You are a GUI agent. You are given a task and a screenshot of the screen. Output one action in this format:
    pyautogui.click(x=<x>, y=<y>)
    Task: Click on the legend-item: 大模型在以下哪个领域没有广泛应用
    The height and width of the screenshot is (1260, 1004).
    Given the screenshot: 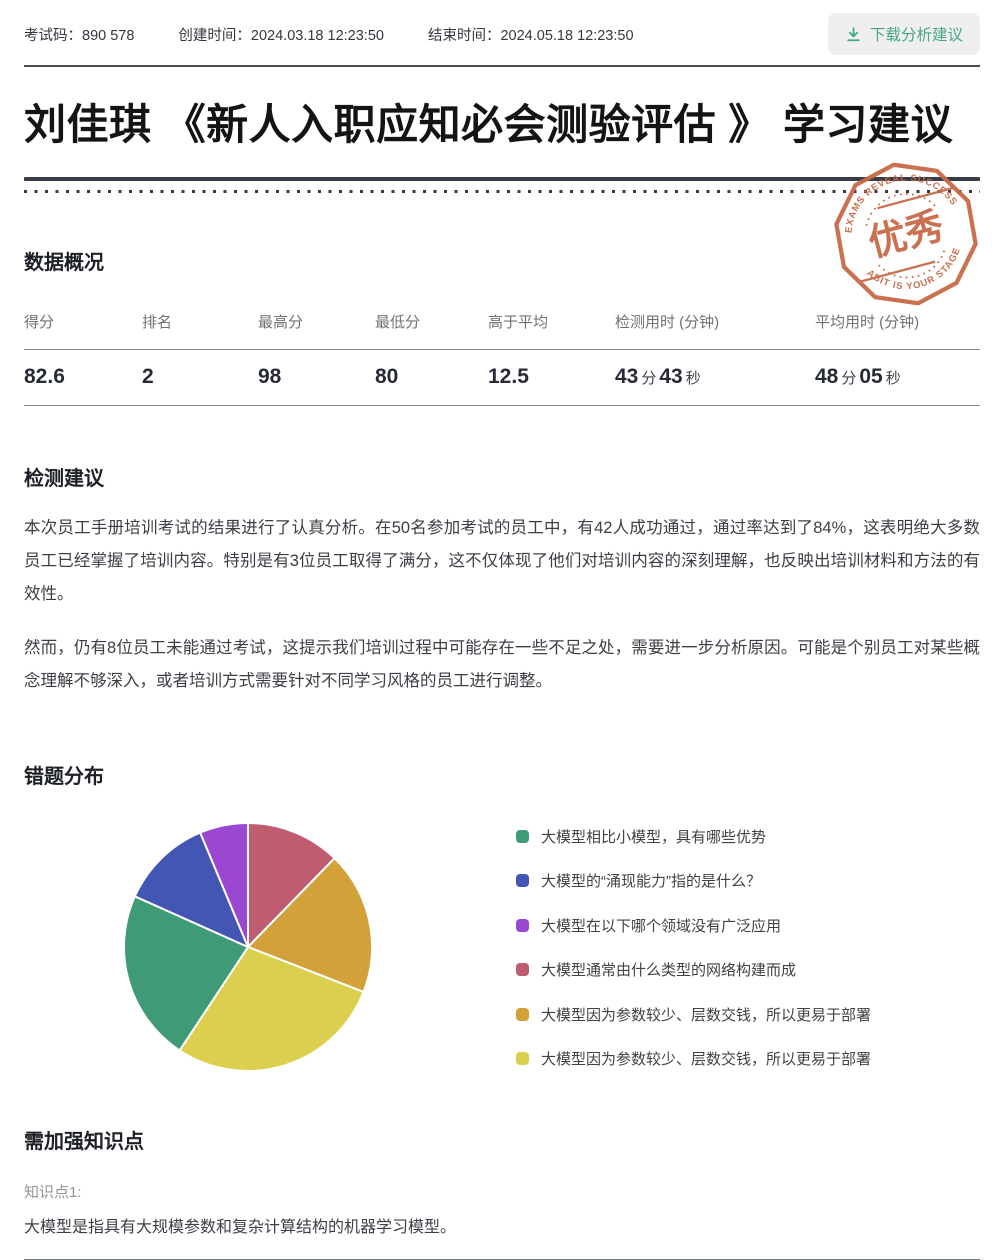 What is the action you would take?
    pyautogui.click(x=693, y=925)
    